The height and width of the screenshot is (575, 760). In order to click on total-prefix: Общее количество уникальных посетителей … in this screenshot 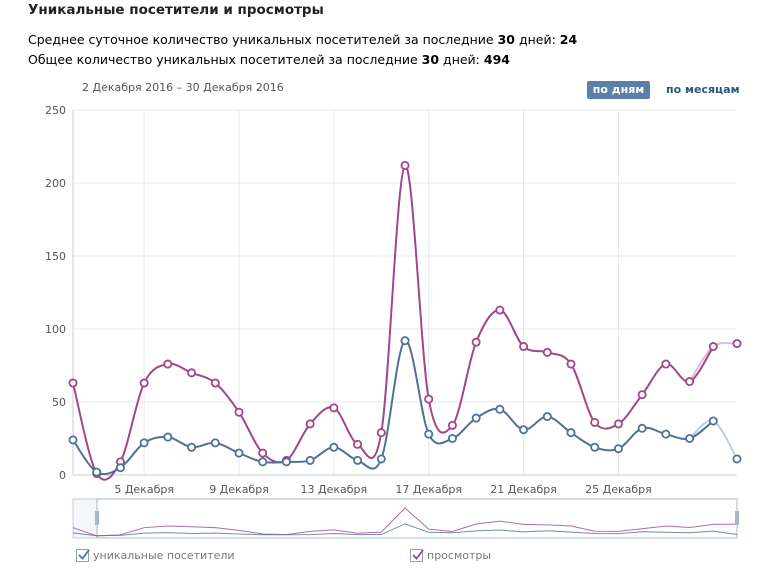, I will do `click(225, 59)`.